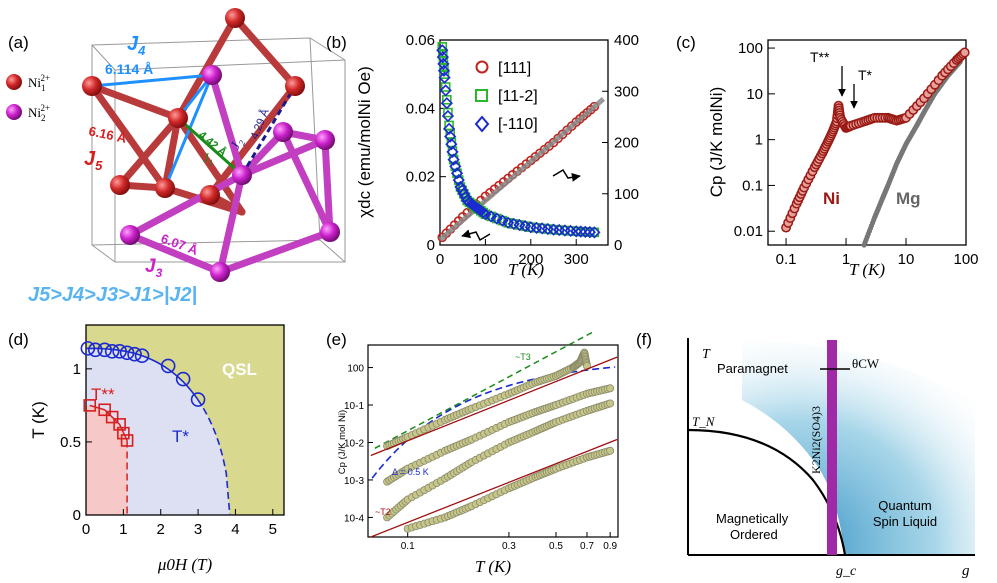  Describe the element at coordinates (482, 67) in the screenshot. I see `legend-111-marker` at that location.